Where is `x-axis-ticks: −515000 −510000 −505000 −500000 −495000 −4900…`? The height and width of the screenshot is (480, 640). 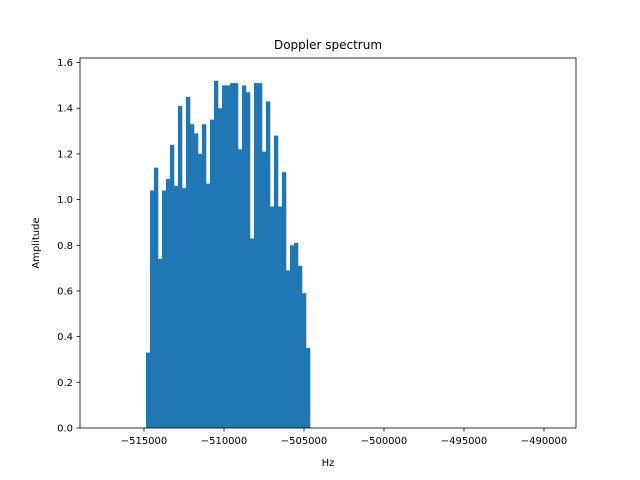 x-axis-ticks: −515000 −510000 −505000 −500000 −495000 −4900… is located at coordinates (344, 437).